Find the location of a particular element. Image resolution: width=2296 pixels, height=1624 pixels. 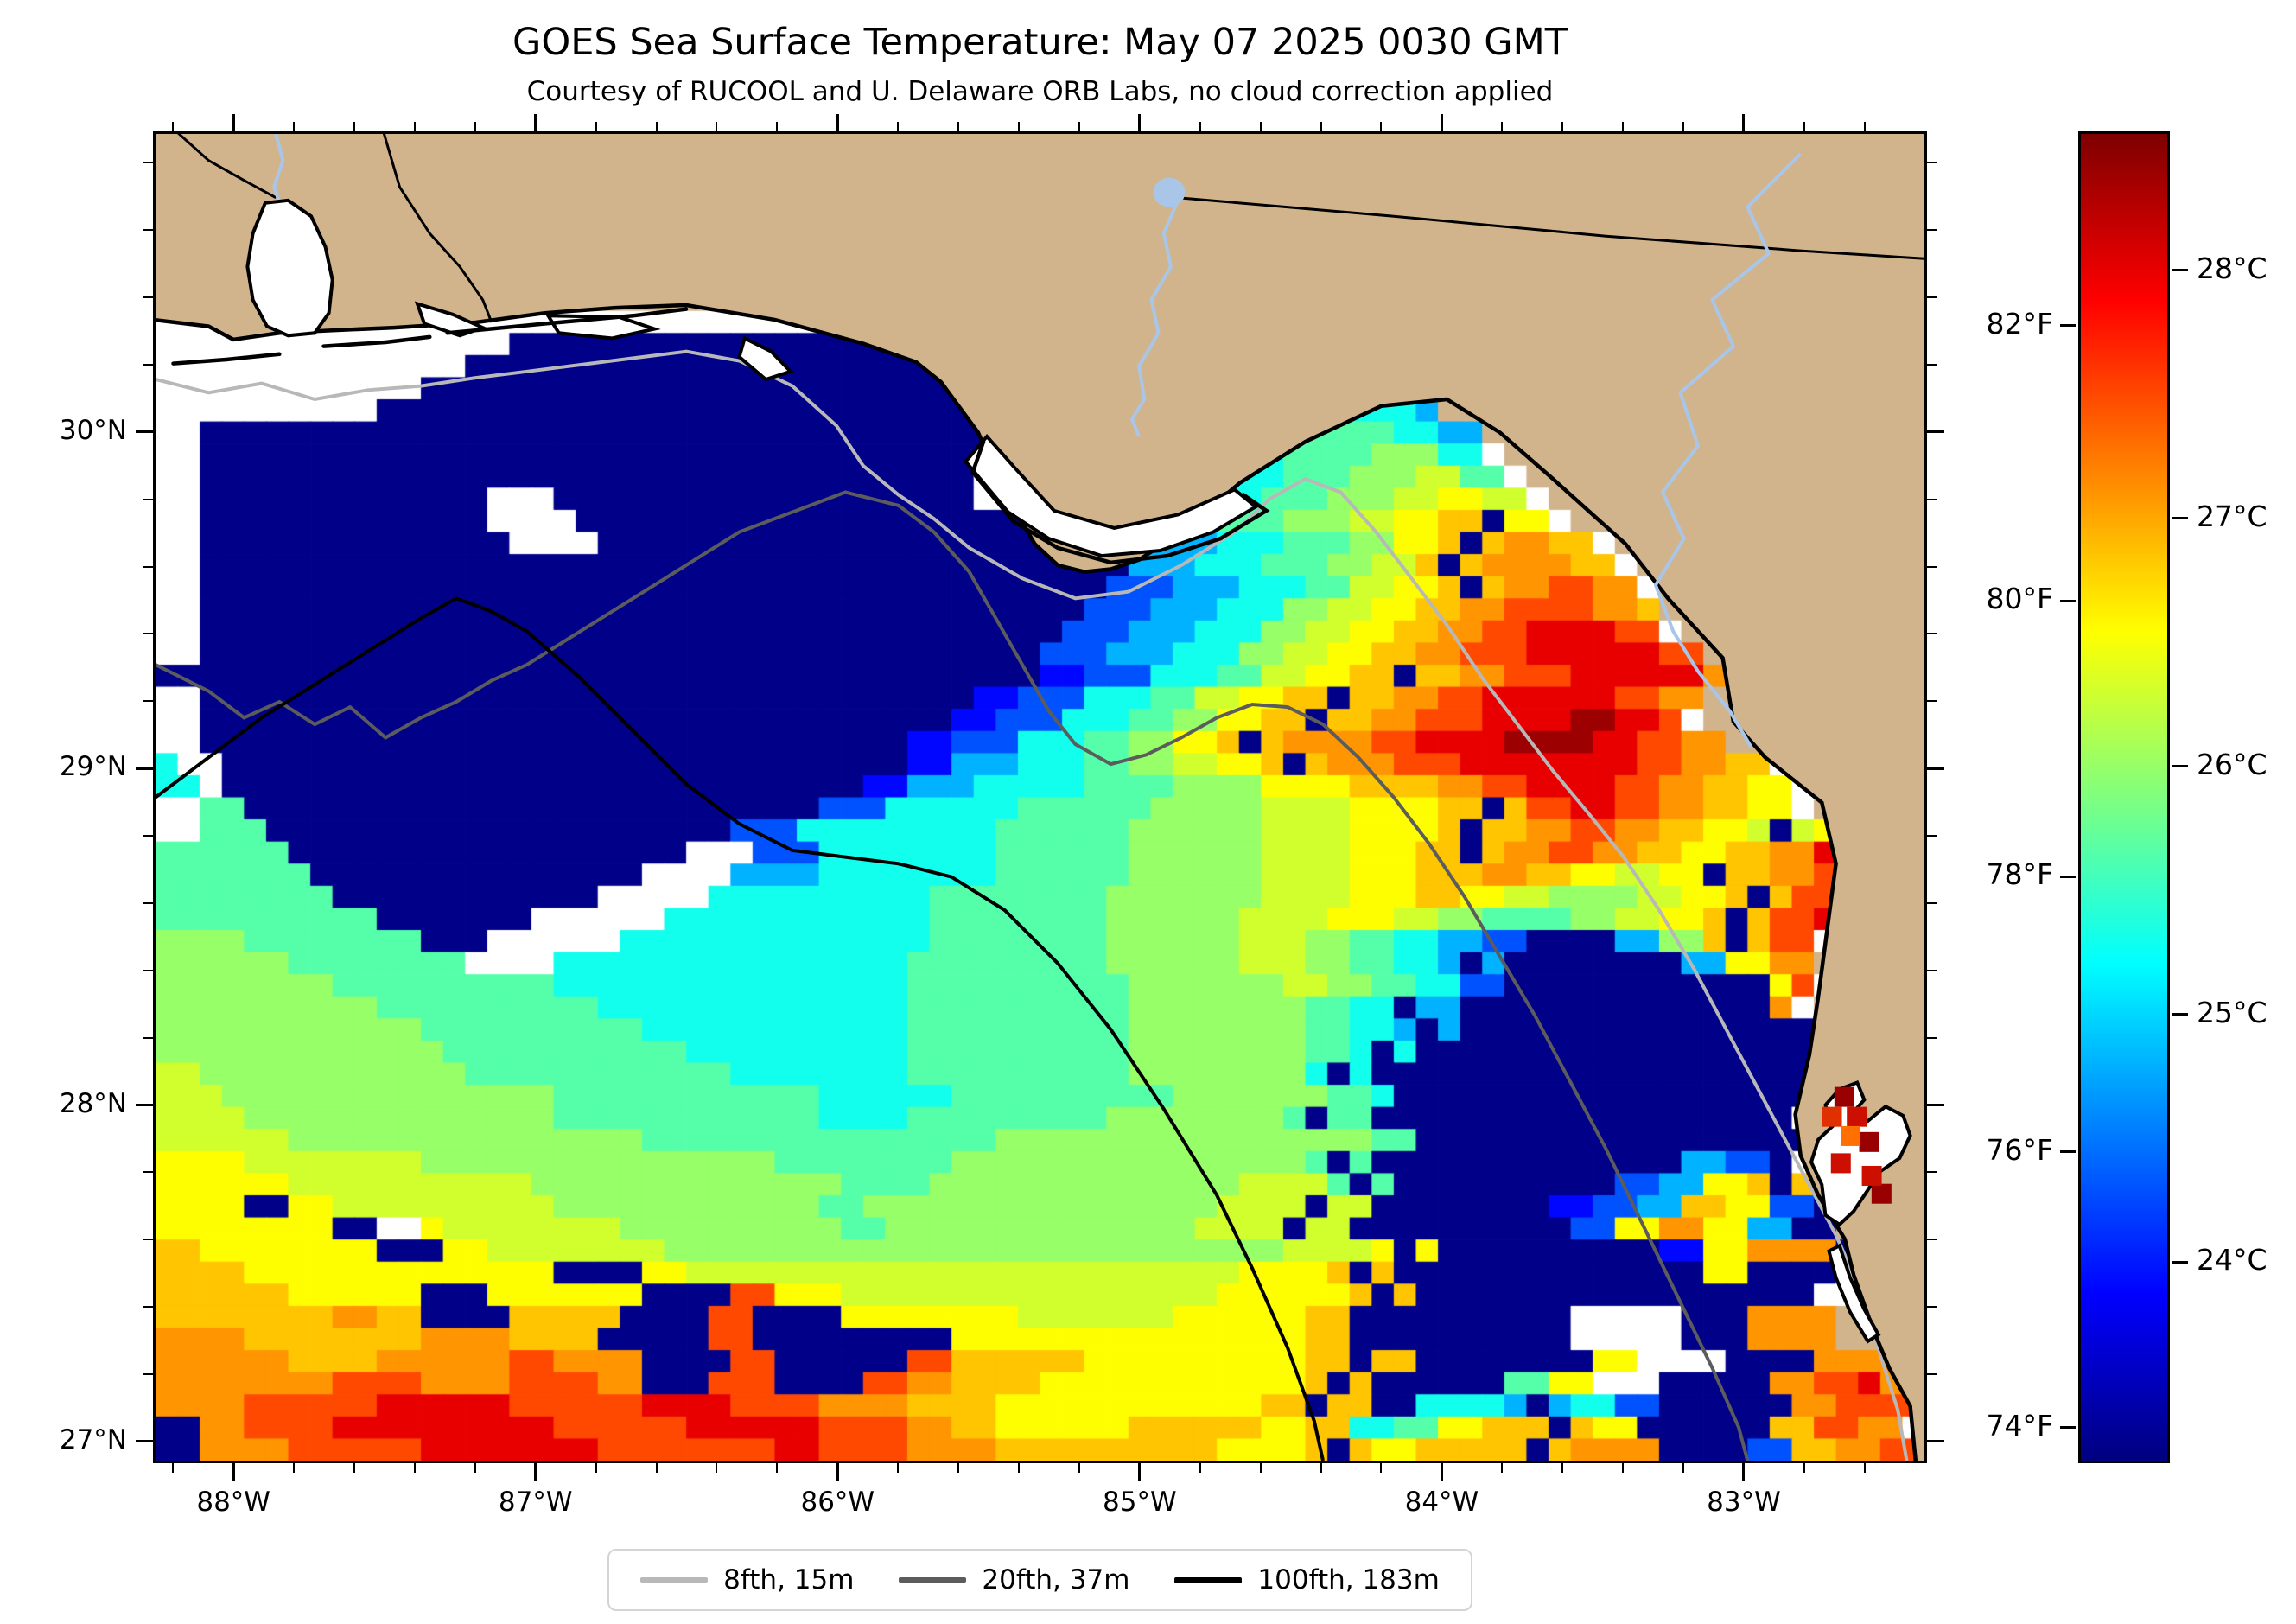

river-line is located at coordinates (278, 171).